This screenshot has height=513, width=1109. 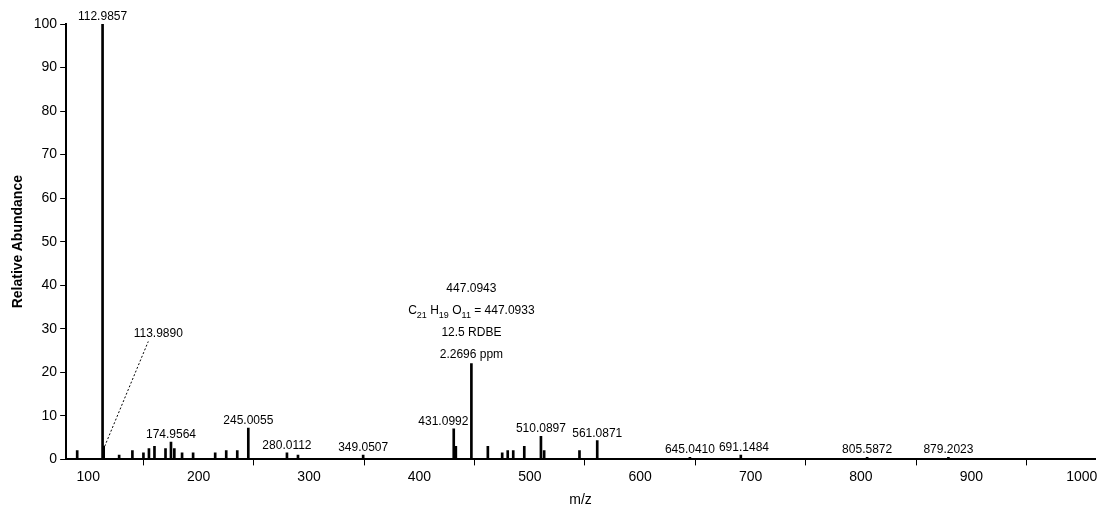 I want to click on y-tick-label: 50, so click(x=49, y=240).